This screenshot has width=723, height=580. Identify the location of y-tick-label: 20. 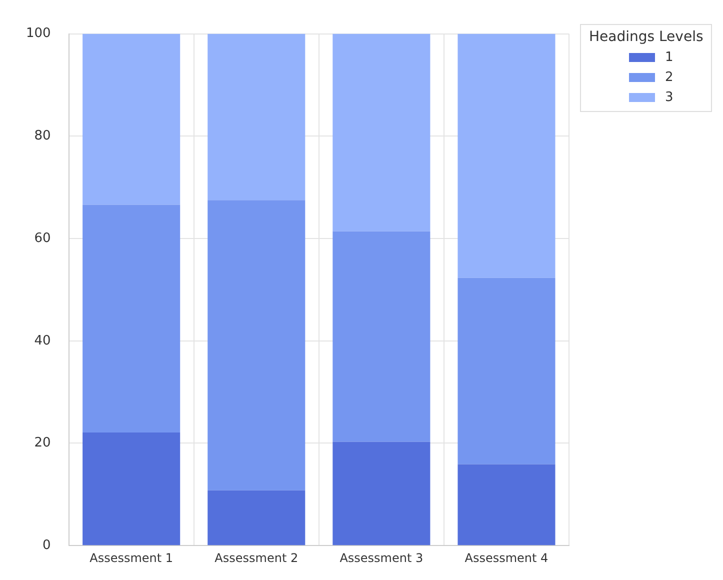
(42, 443).